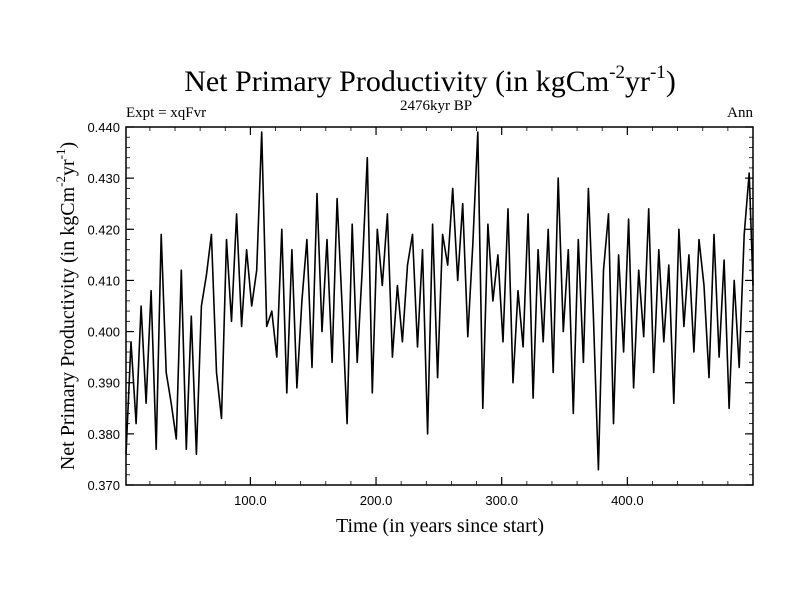  I want to click on experiment-label: Expt = xqFvr, so click(166, 113).